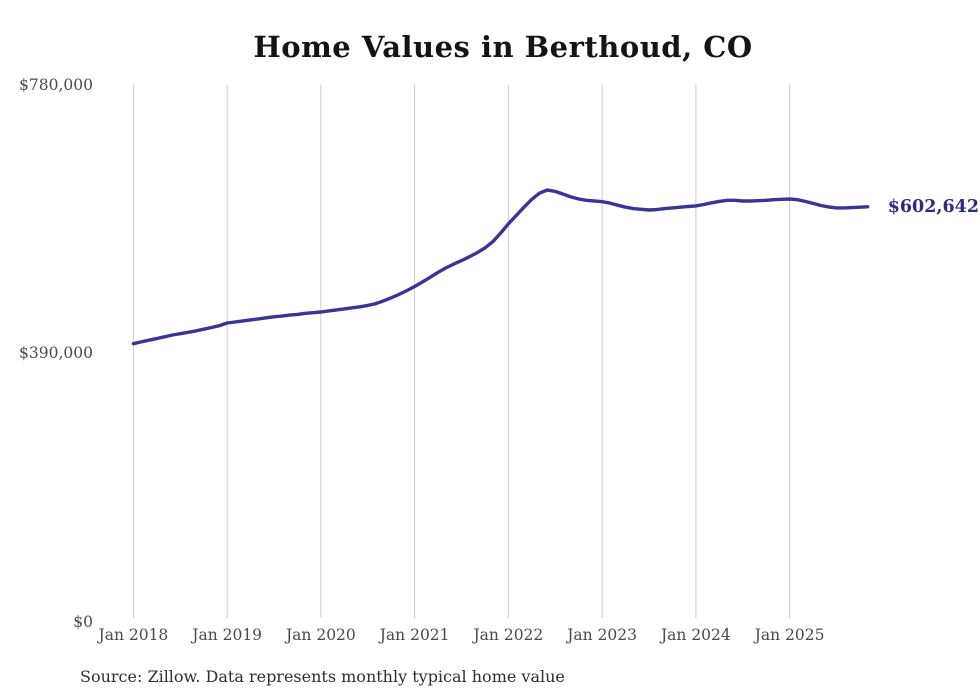  Describe the element at coordinates (414, 635) in the screenshot. I see `x-axis-tick-label: Jan 2021` at that location.